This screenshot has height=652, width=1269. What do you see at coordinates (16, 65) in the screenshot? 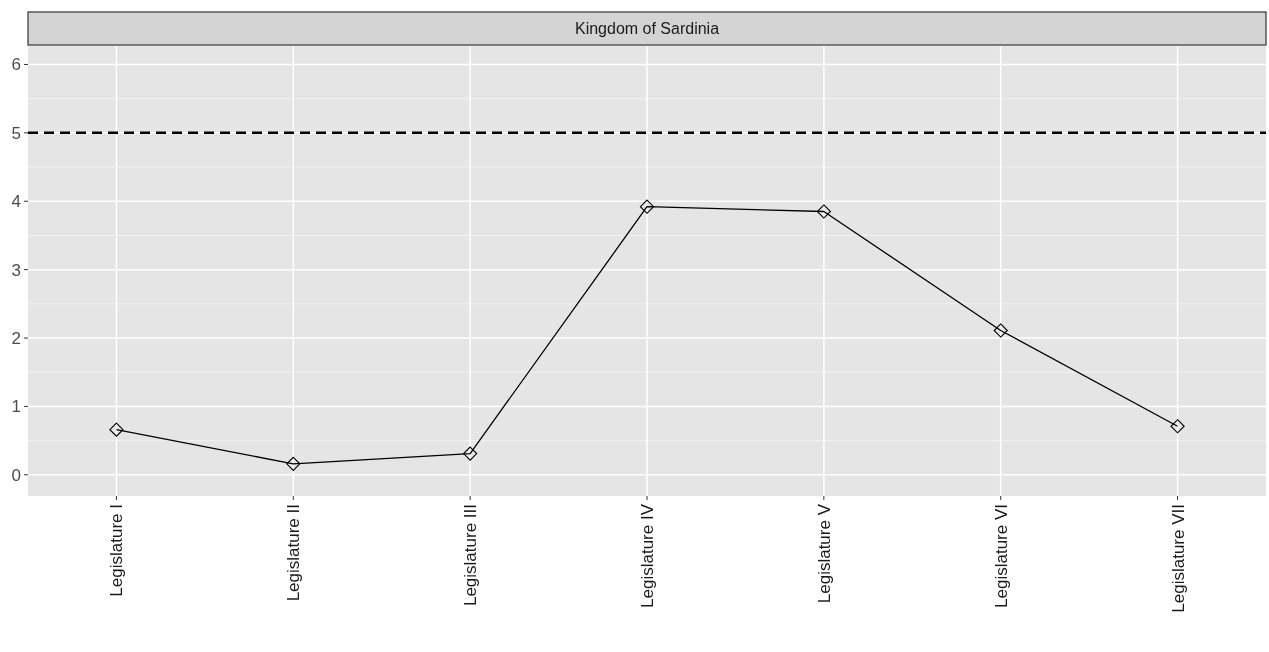
I see `y-tick-label: 6` at bounding box center [16, 65].